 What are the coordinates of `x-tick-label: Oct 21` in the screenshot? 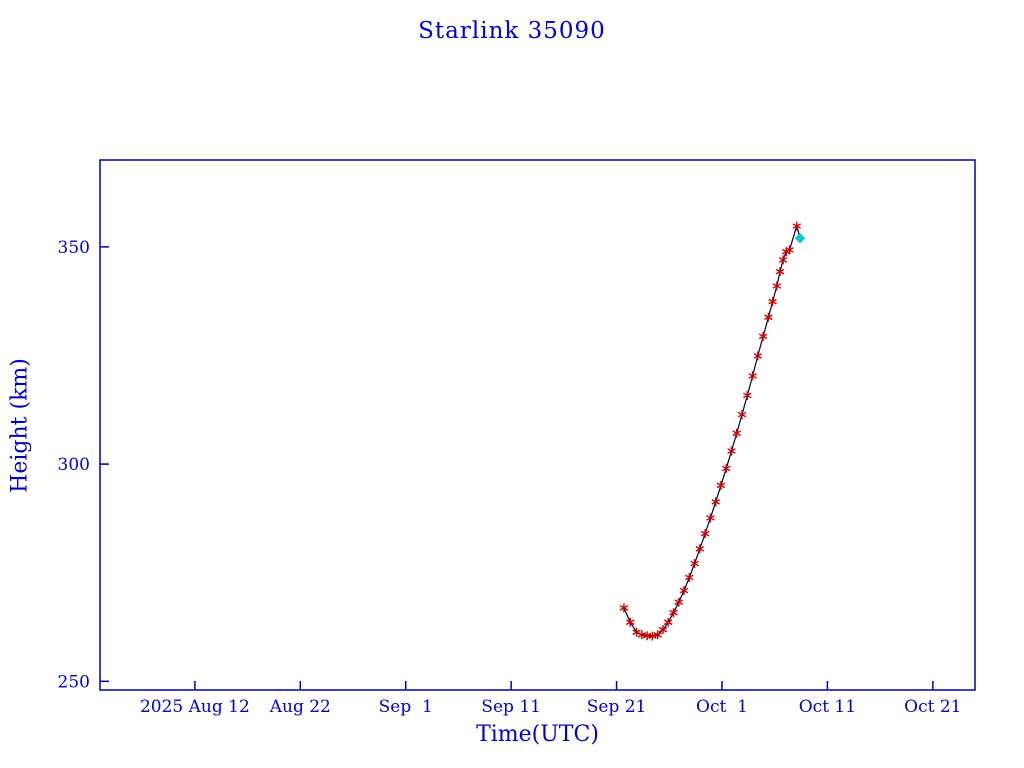 It's located at (932, 707).